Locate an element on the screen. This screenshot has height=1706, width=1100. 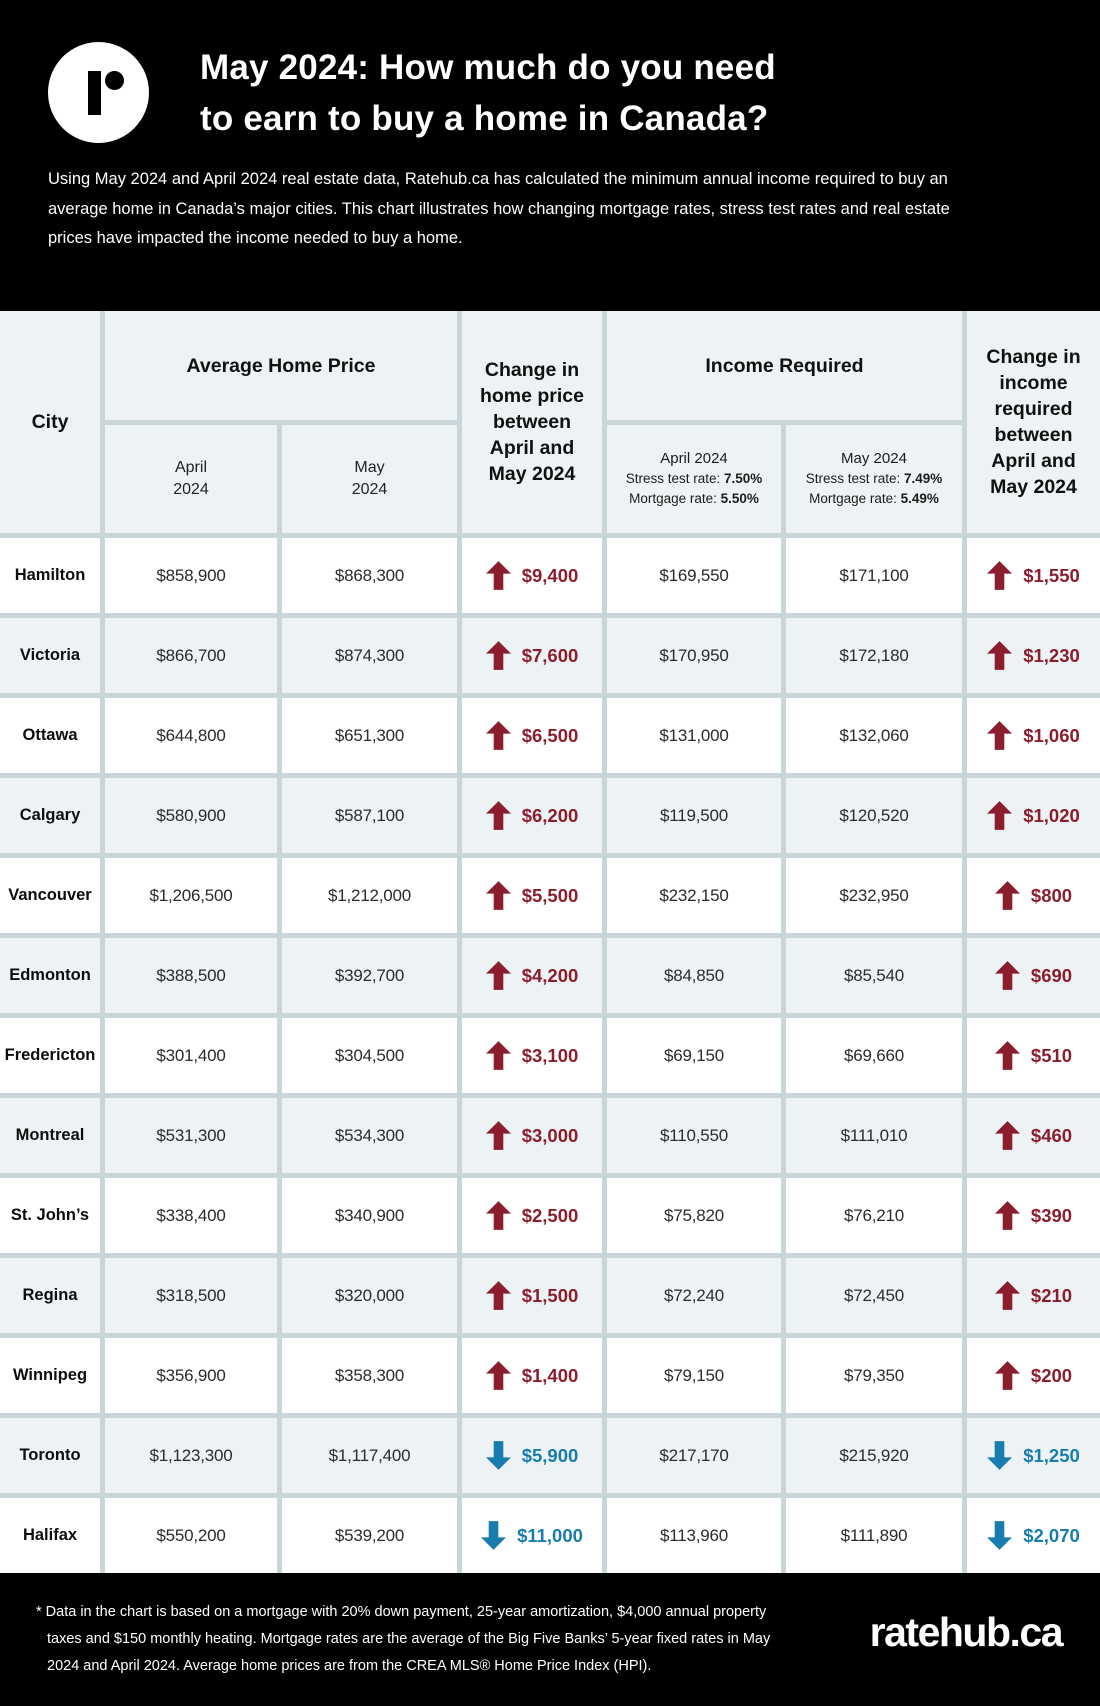
income-april-value: $84,850 is located at coordinates (694, 975).